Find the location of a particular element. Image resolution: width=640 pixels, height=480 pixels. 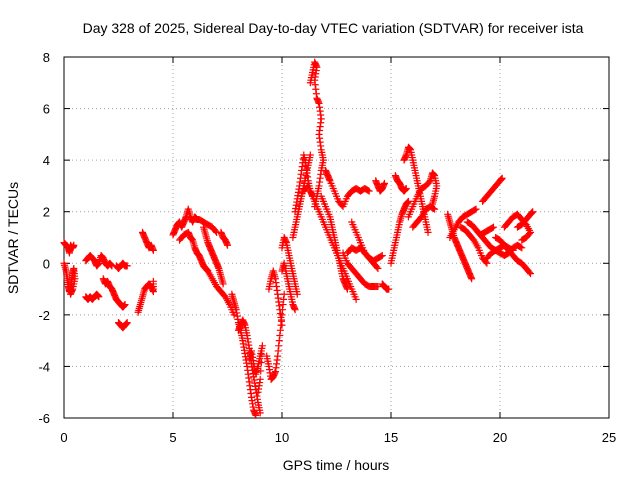

y-tick-label: 8 is located at coordinates (46, 57).